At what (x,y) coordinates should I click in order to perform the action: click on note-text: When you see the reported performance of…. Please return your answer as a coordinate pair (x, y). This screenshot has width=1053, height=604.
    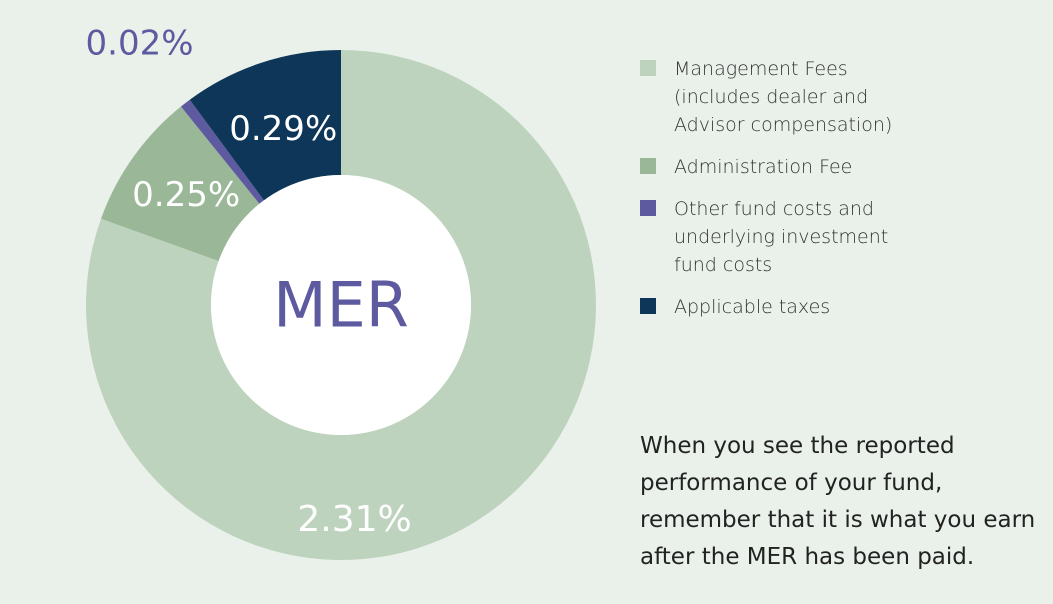
    Looking at the image, I should click on (838, 501).